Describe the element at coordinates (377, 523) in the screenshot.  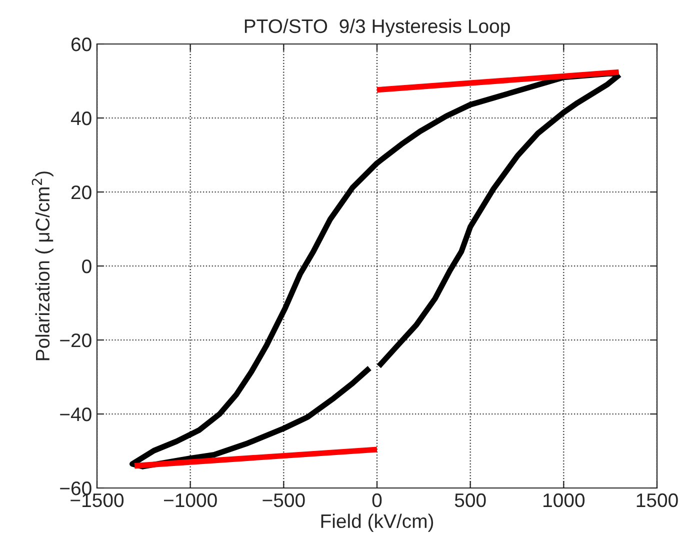
I see `x-axis-title: Field (kV/cm)` at that location.